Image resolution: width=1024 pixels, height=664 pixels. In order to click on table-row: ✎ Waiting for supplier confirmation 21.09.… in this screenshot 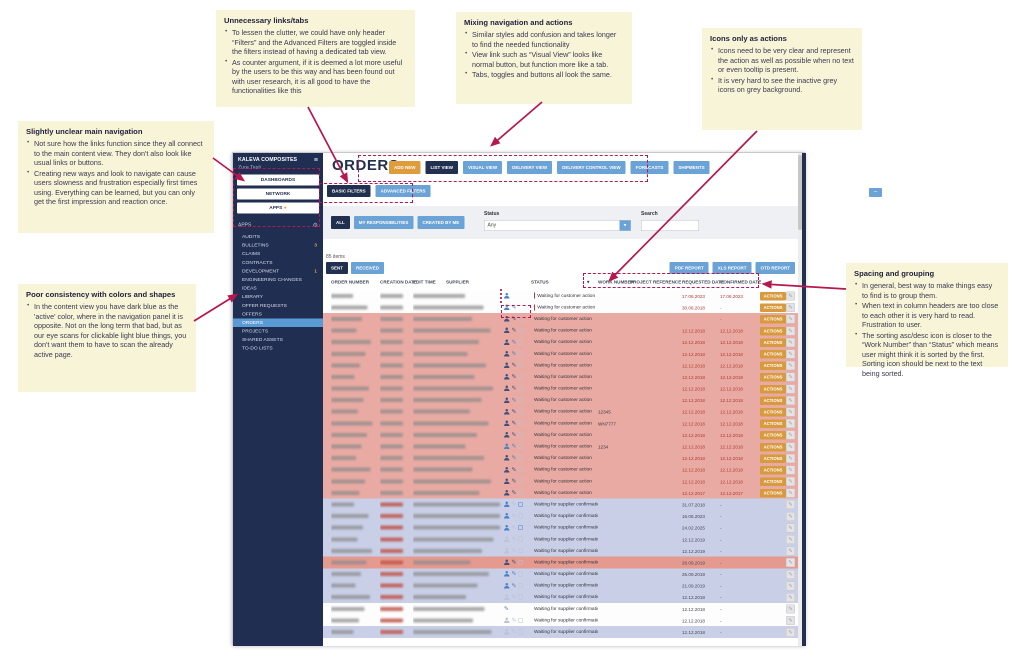, I will do `click(560, 585)`.